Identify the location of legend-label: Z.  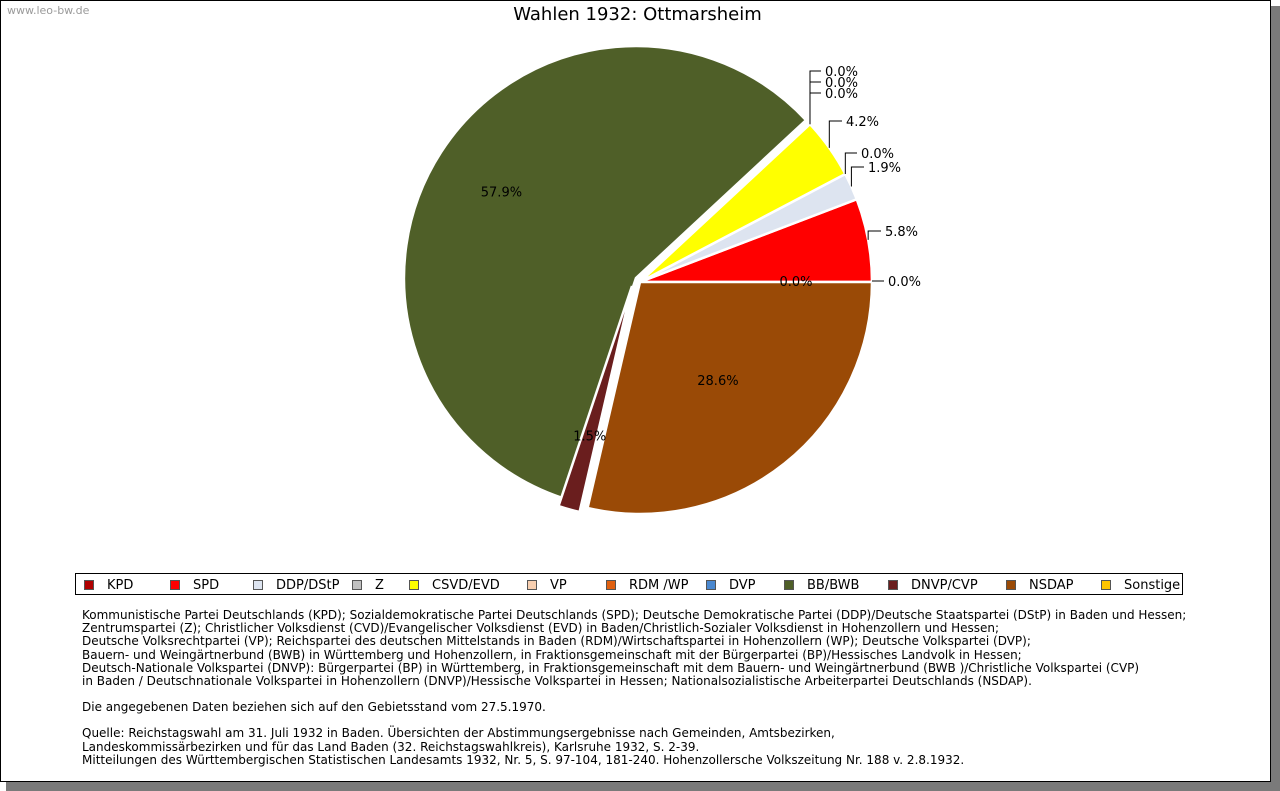
(379, 585).